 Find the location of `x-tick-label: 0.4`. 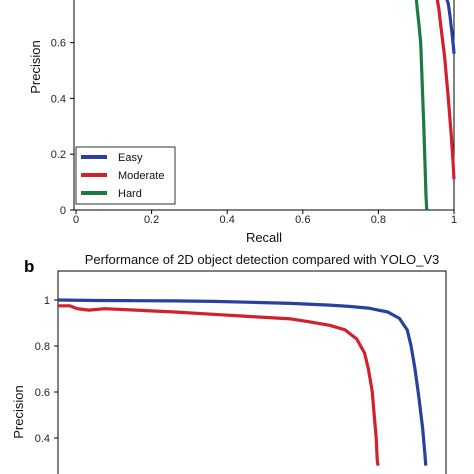

x-tick-label: 0.4 is located at coordinates (227, 220).